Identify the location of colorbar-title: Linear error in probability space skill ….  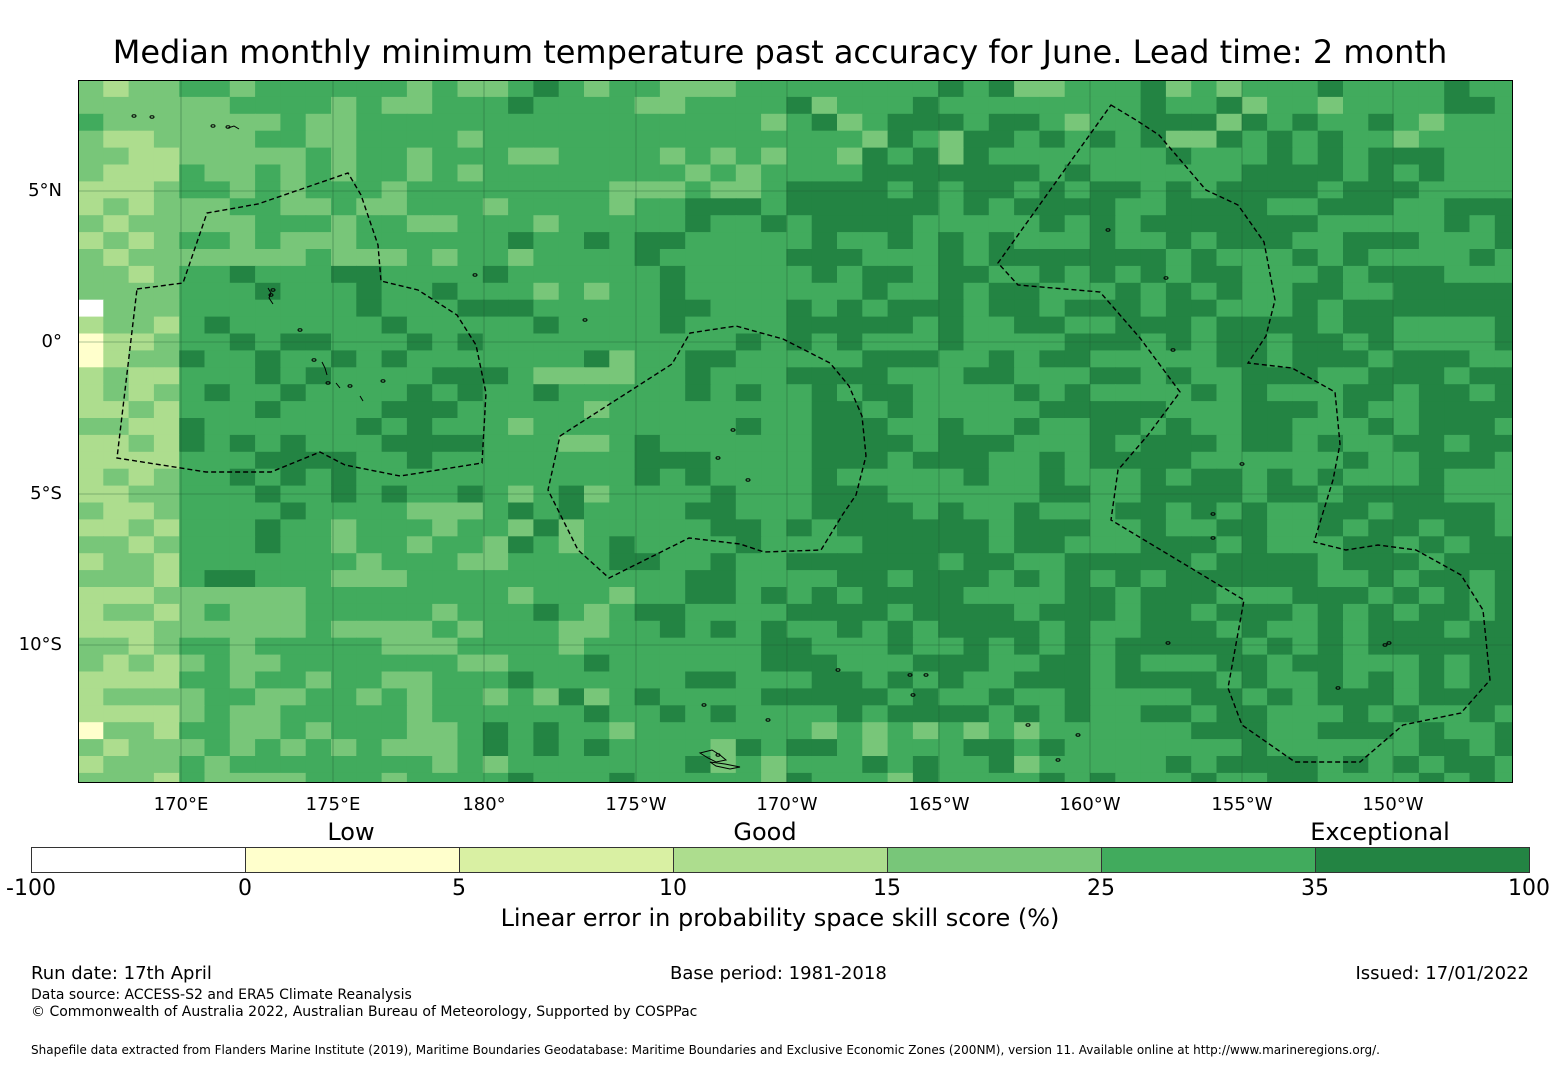
(780, 918).